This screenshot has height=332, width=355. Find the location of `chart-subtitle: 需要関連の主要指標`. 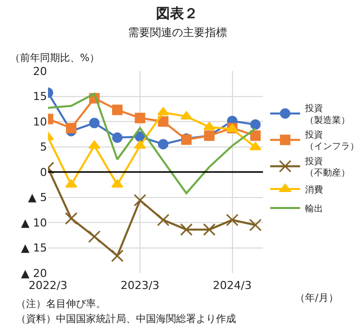

chart-subtitle: 需要関連の主要指標 is located at coordinates (177, 32).